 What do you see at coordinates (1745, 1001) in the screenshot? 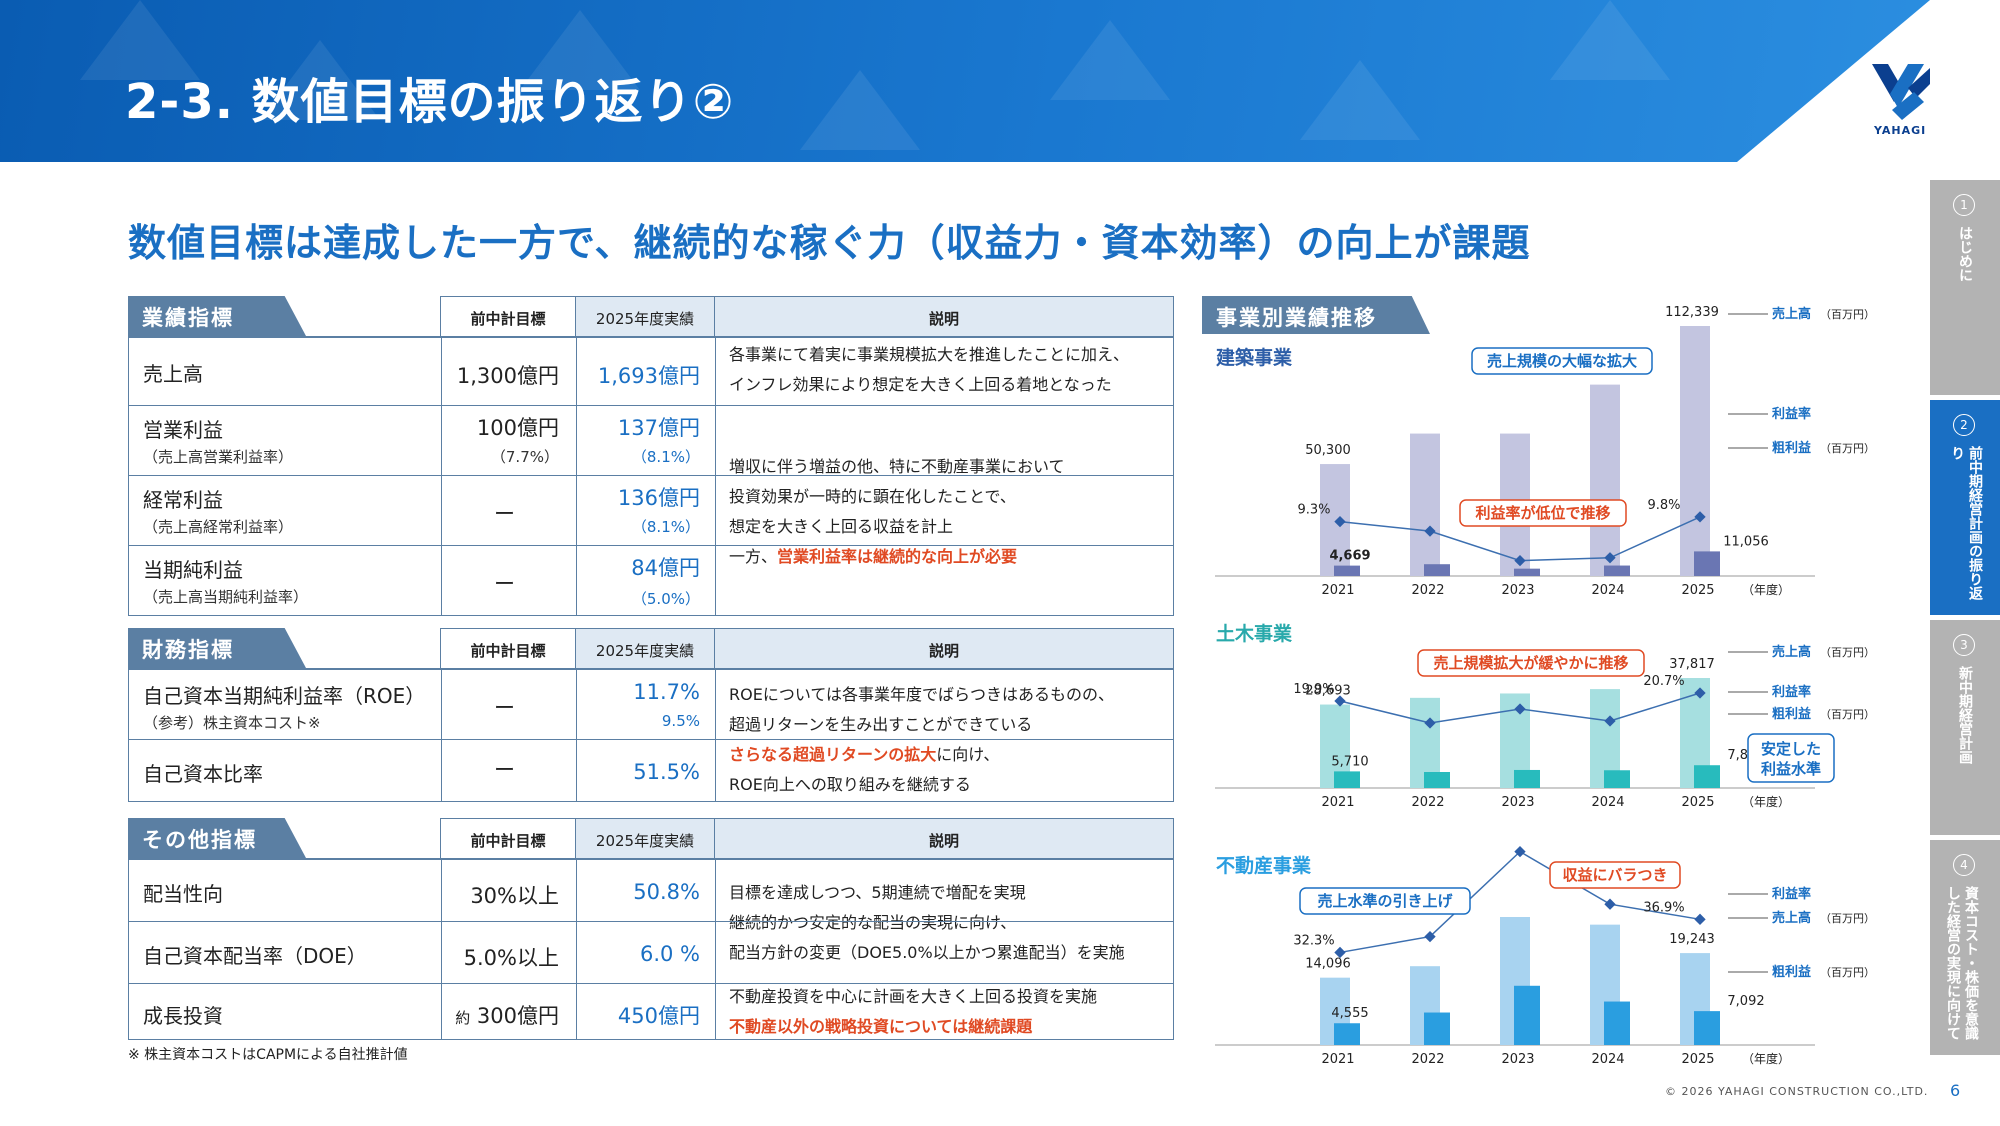
I see `data-label: 7,092` at bounding box center [1745, 1001].